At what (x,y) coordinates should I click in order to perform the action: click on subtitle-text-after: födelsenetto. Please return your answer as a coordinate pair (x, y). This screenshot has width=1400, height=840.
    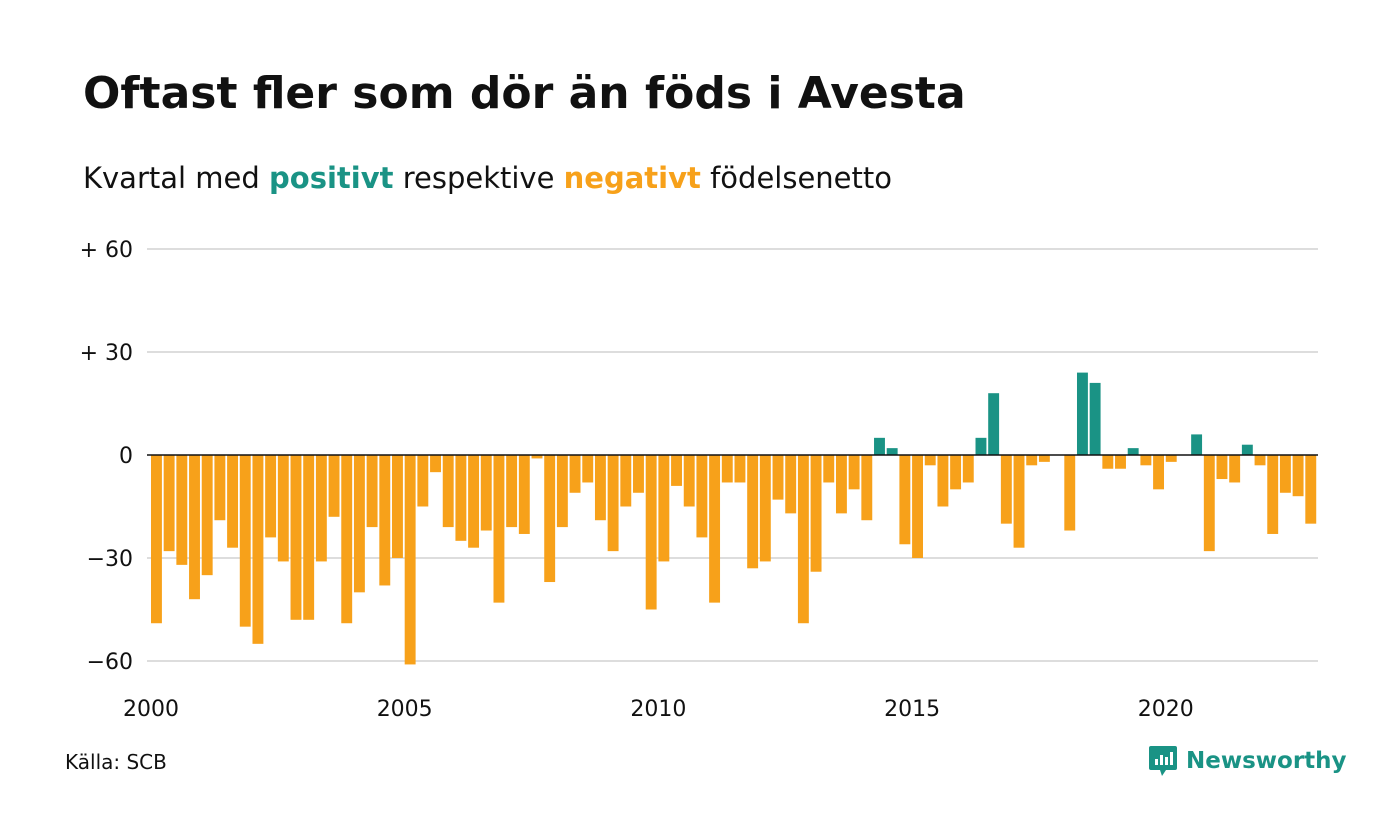
    Looking at the image, I should click on (801, 178).